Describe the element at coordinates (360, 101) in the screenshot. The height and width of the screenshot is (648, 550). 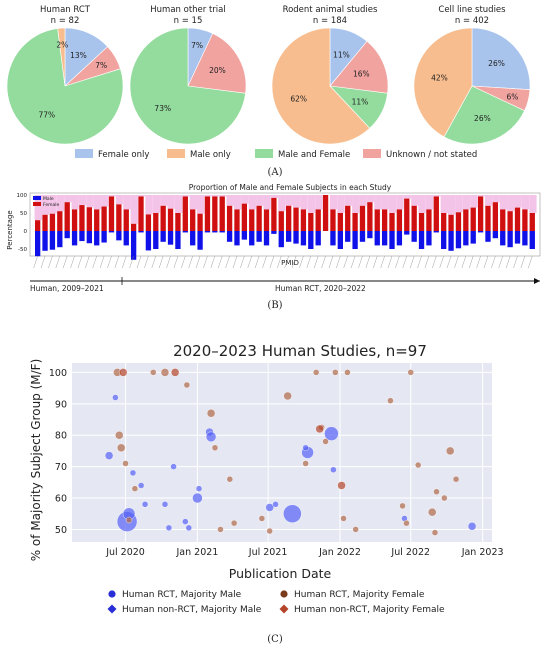
I see `pie-slice-label: 11%` at that location.